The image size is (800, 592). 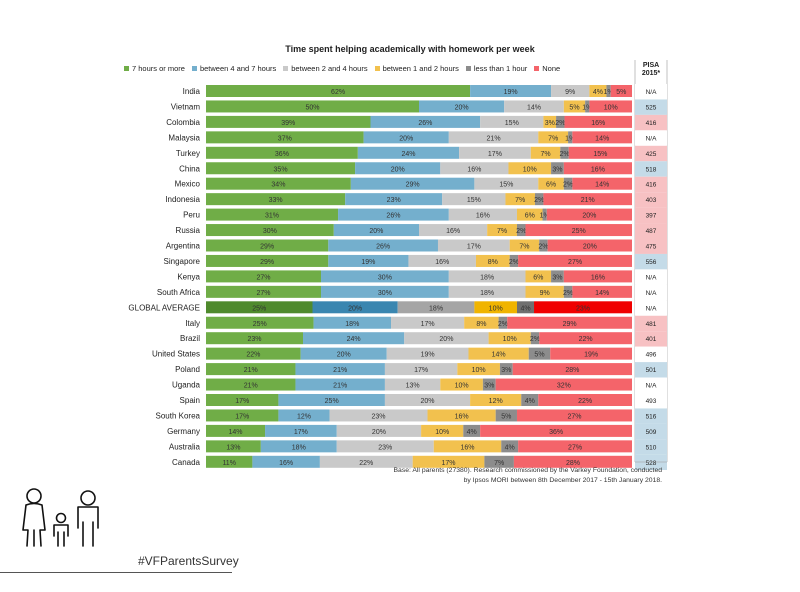 I want to click on legend-label: between 1 and 2 hours, so click(x=420, y=68).